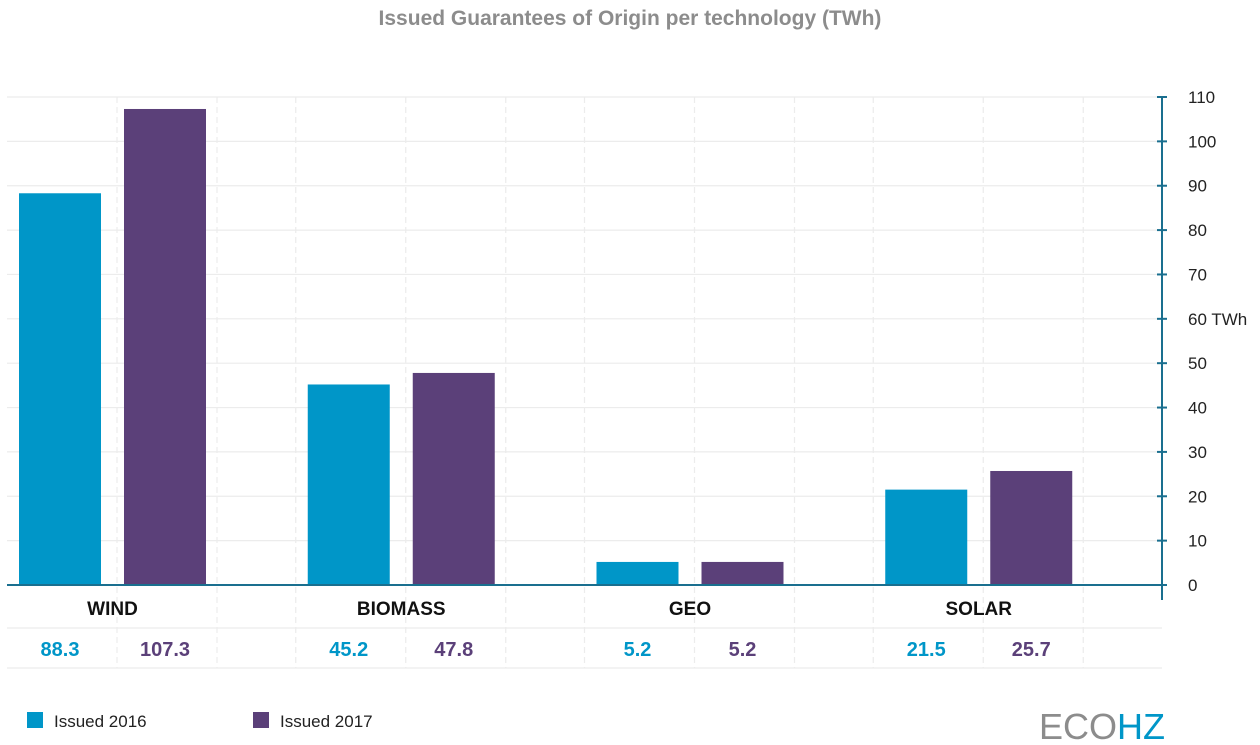 This screenshot has height=745, width=1260. Describe the element at coordinates (60, 650) in the screenshot. I see `value-label: 88.3` at that location.